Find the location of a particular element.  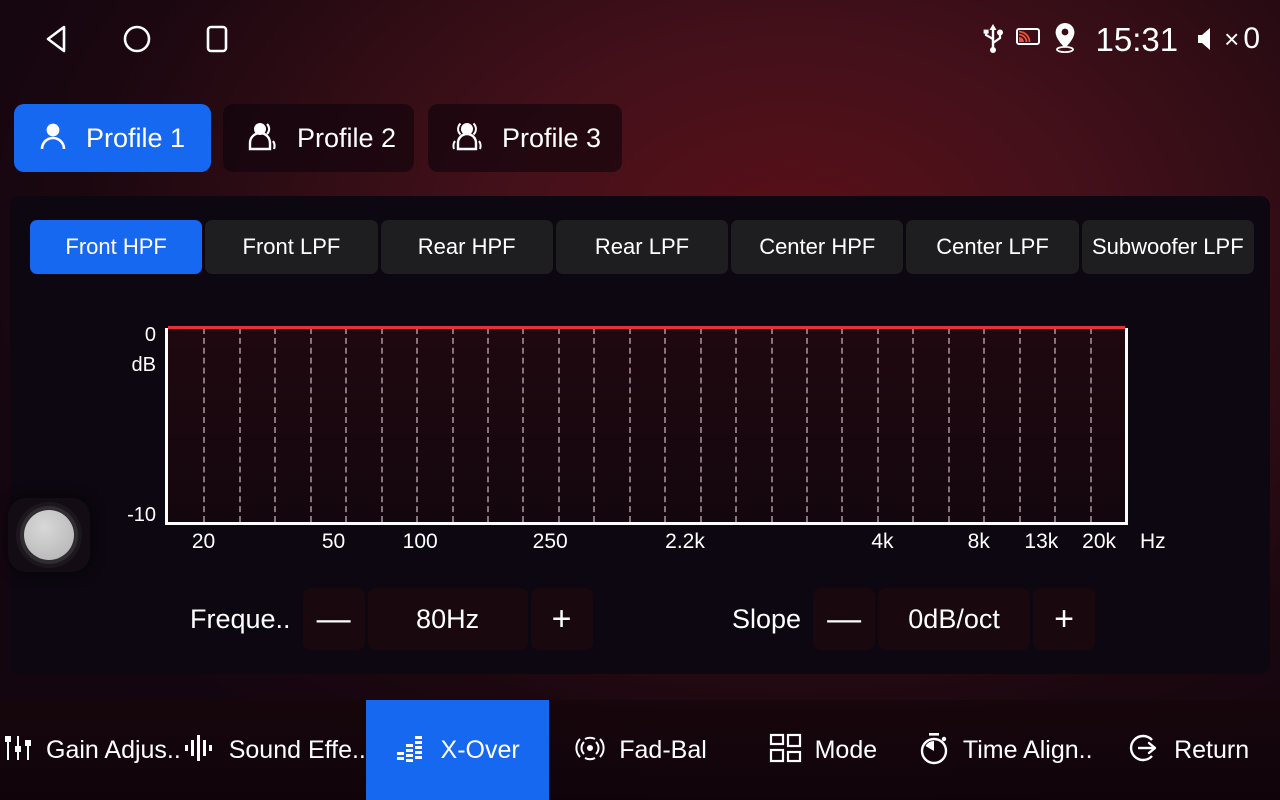

volume-level: 0 is located at coordinates (1251, 38).